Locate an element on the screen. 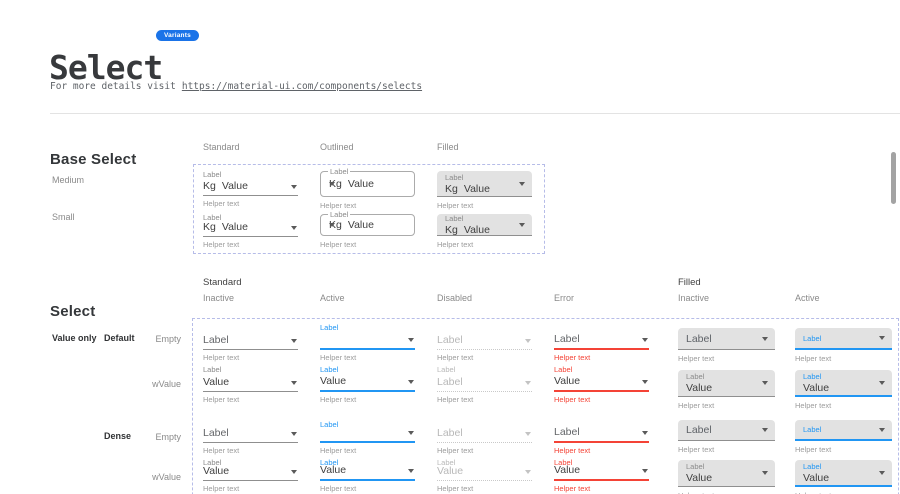 This screenshot has height=494, width=900. floating-label is located at coordinates (484, 328).